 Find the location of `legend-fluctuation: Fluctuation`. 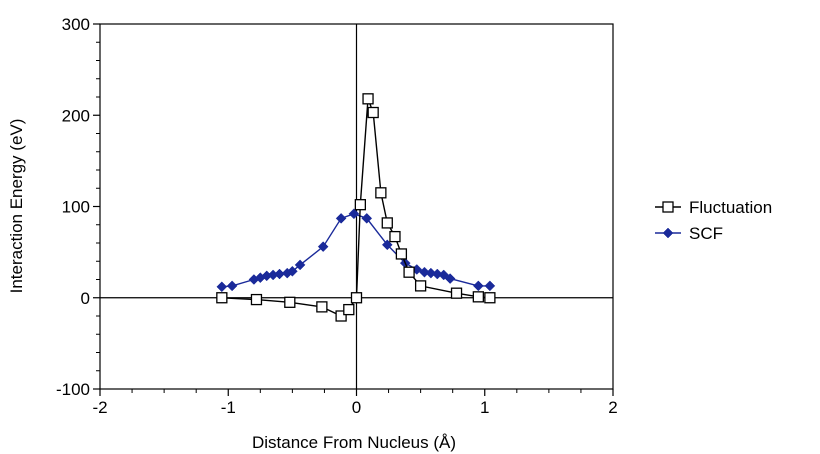

legend-fluctuation: Fluctuation is located at coordinates (713, 207).